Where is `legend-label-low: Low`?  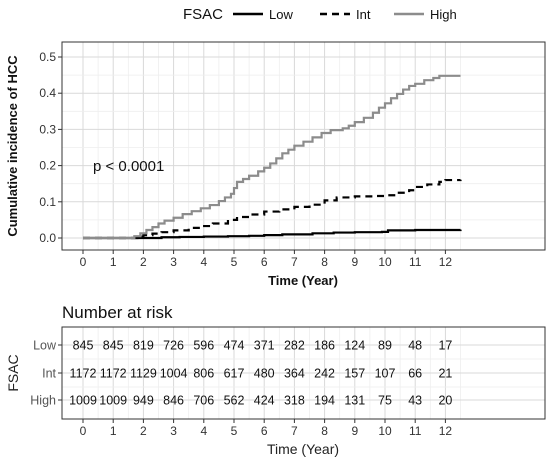 legend-label-low: Low is located at coordinates (281, 14).